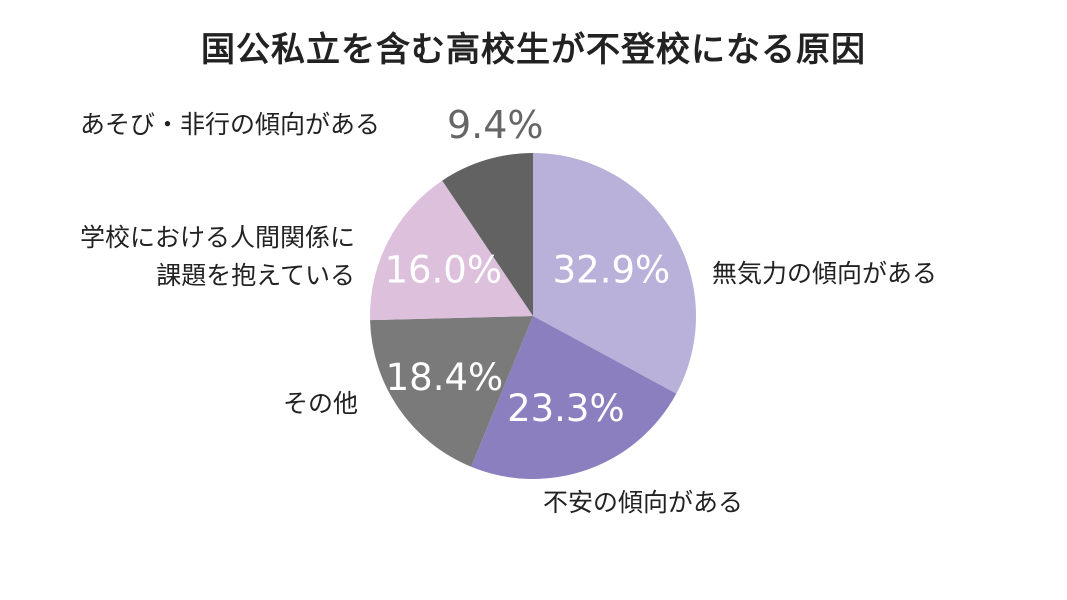  I want to click on slice-label-apathy: 無気力の傾向がある, so click(825, 273).